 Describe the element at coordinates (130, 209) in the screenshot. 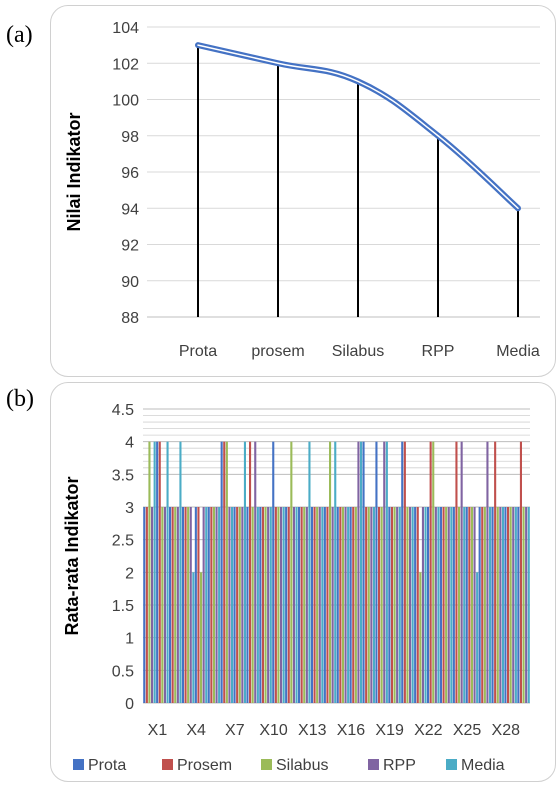

I see `y-tick-label-a: 94` at that location.